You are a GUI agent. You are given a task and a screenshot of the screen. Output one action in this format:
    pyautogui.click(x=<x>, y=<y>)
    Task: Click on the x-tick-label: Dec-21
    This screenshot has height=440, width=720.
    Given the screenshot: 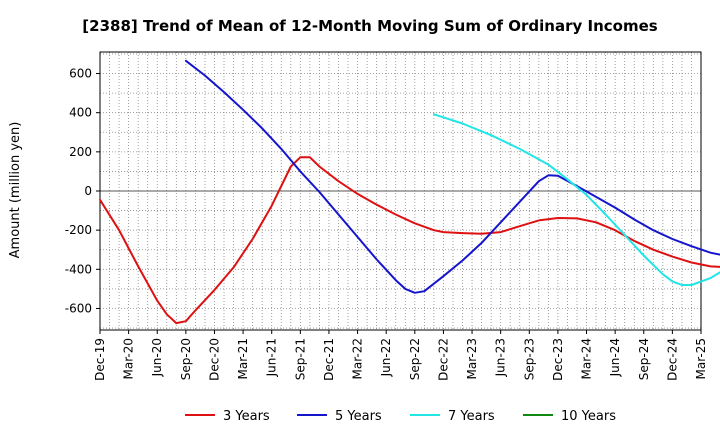 What is the action you would take?
    pyautogui.click(x=329, y=359)
    